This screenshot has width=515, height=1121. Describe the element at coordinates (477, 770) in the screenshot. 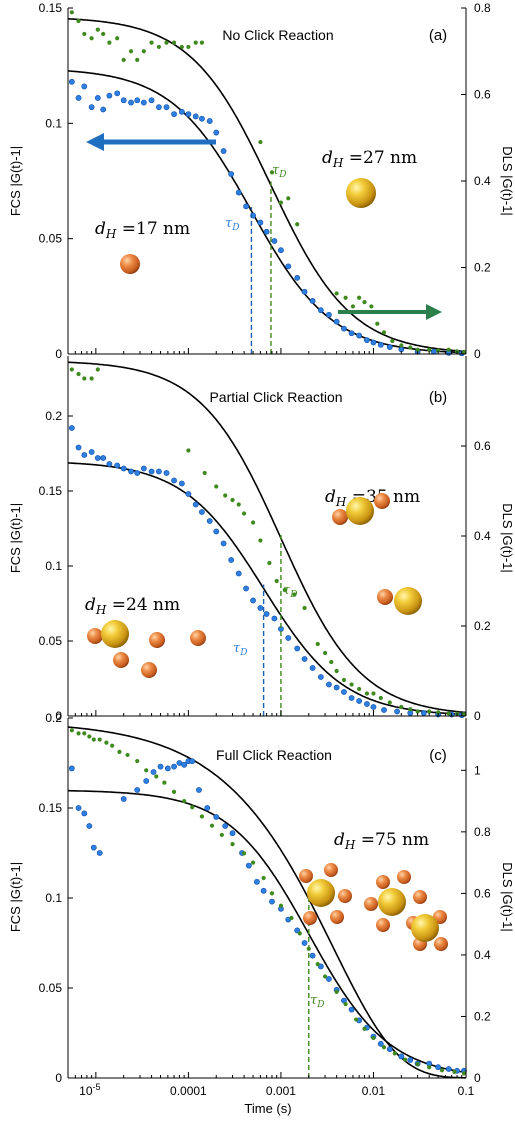

I see `y-right-tick-label: 1` at that location.